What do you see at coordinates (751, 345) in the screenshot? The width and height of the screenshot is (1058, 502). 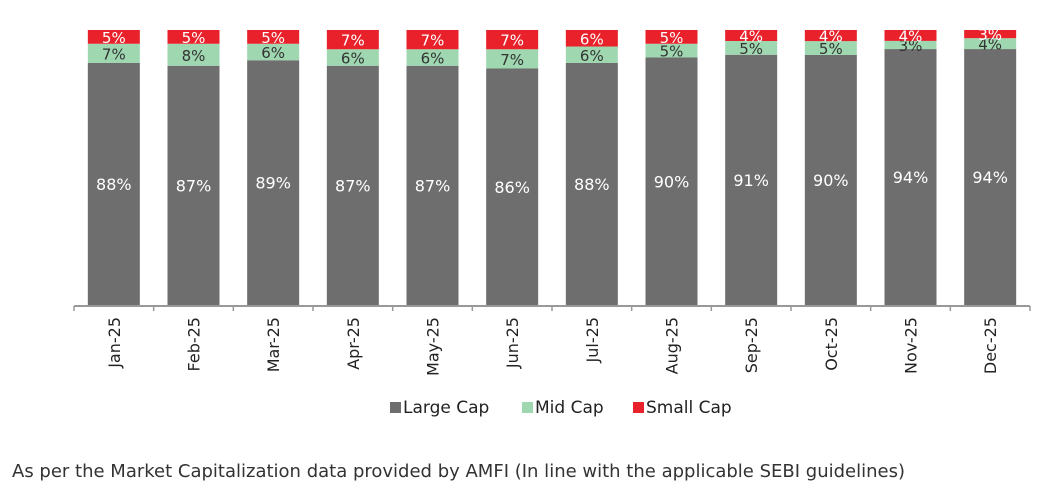 I see `x-tick-label: Sep-25` at bounding box center [751, 345].